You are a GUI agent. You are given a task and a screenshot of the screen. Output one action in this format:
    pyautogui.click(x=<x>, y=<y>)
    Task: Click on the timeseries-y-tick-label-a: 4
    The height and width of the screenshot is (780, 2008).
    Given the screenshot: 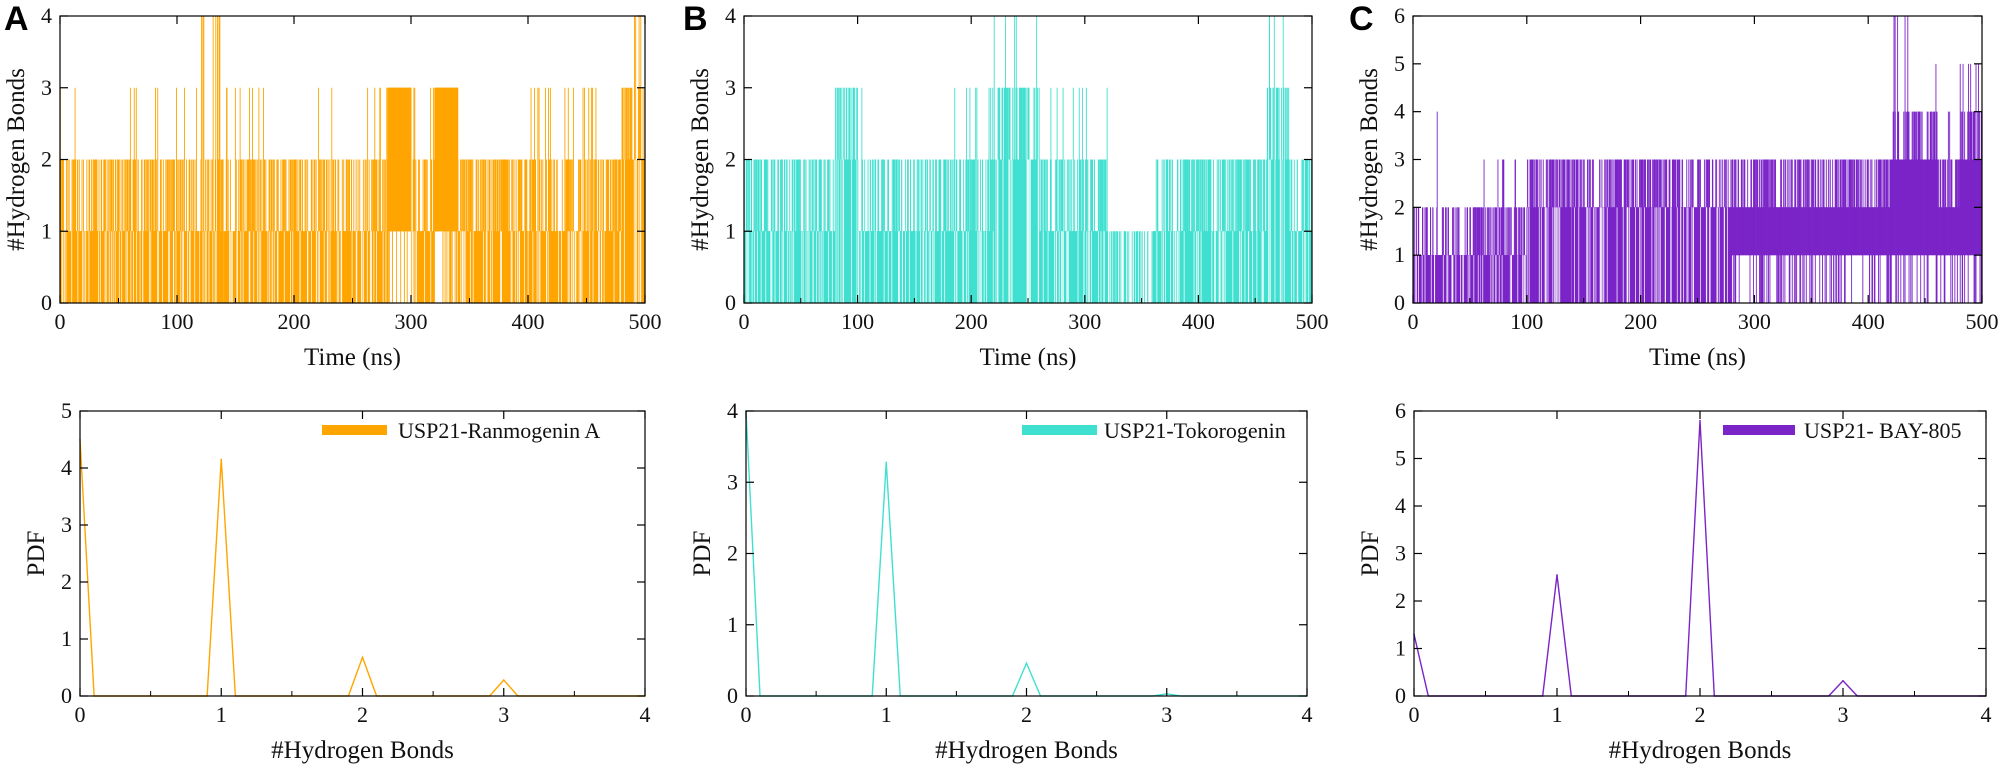 What is the action you would take?
    pyautogui.click(x=46, y=15)
    